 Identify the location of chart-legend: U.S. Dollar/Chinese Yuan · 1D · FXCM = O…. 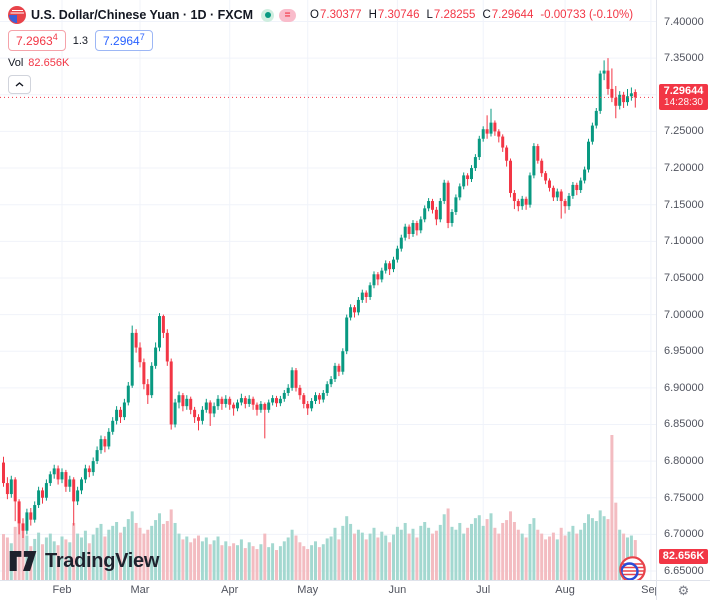
(320, 50).